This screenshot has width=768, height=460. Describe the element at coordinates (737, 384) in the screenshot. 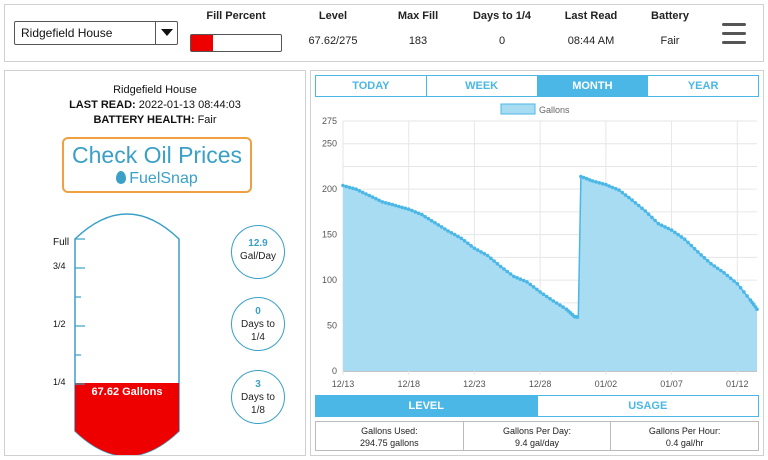

I see `x-tick-label: 01/12` at that location.